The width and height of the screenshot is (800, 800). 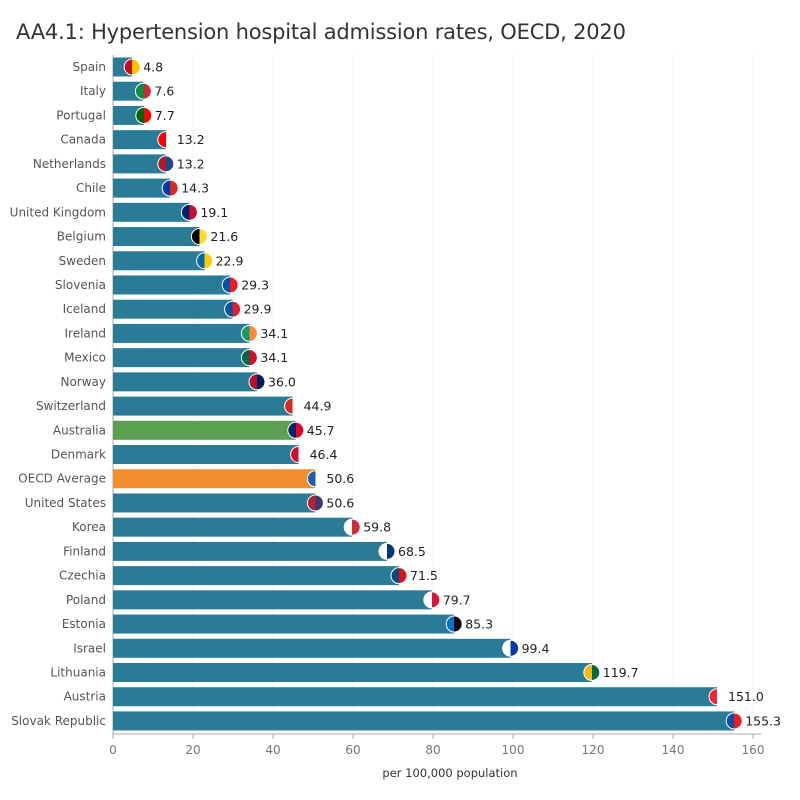 What do you see at coordinates (153, 67) in the screenshot?
I see `data-label: 4.8` at bounding box center [153, 67].